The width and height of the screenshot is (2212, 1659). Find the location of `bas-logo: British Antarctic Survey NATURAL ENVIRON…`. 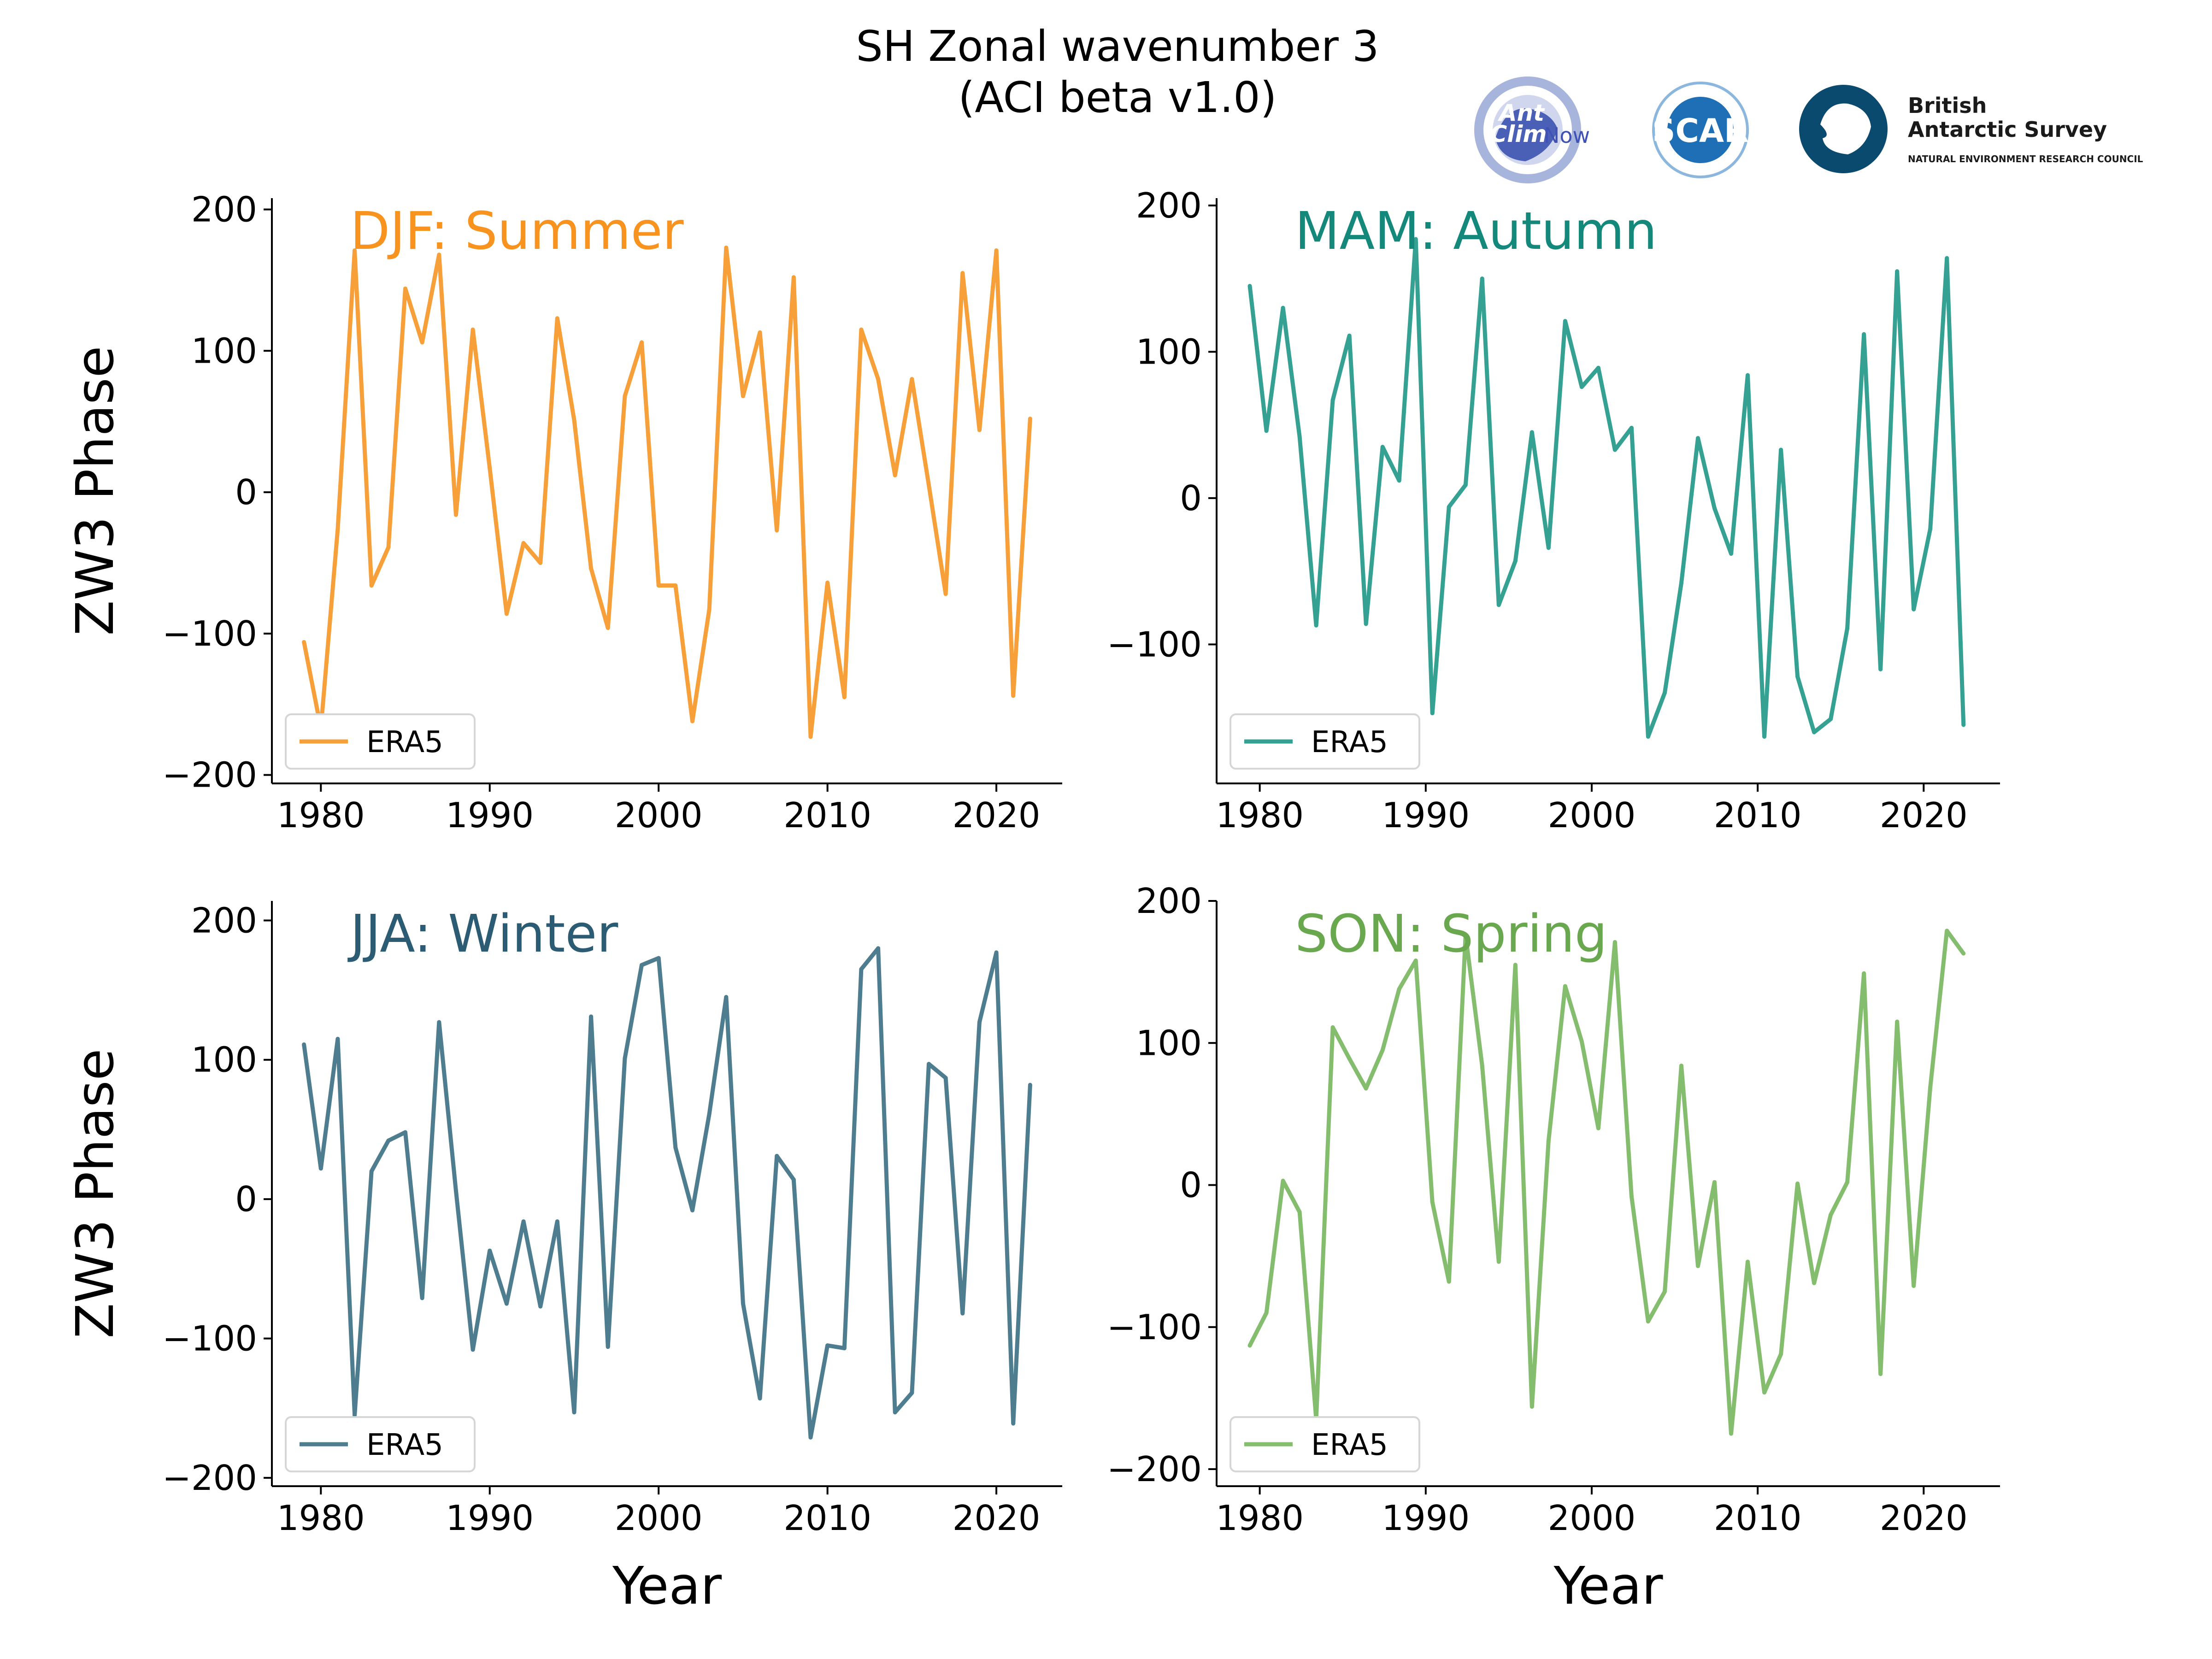

bas-logo: British Antarctic Survey NATURAL ENVIRON… is located at coordinates (1971, 129).